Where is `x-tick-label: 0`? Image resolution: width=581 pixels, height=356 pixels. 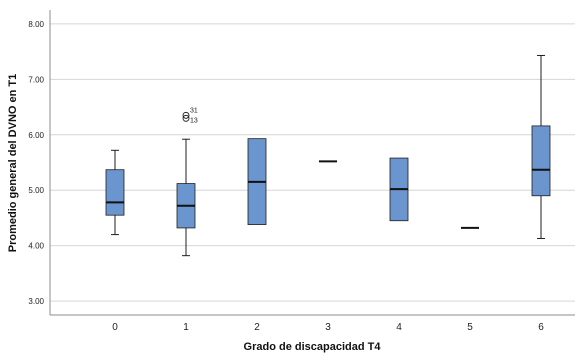 x-tick-label: 0 is located at coordinates (115, 327).